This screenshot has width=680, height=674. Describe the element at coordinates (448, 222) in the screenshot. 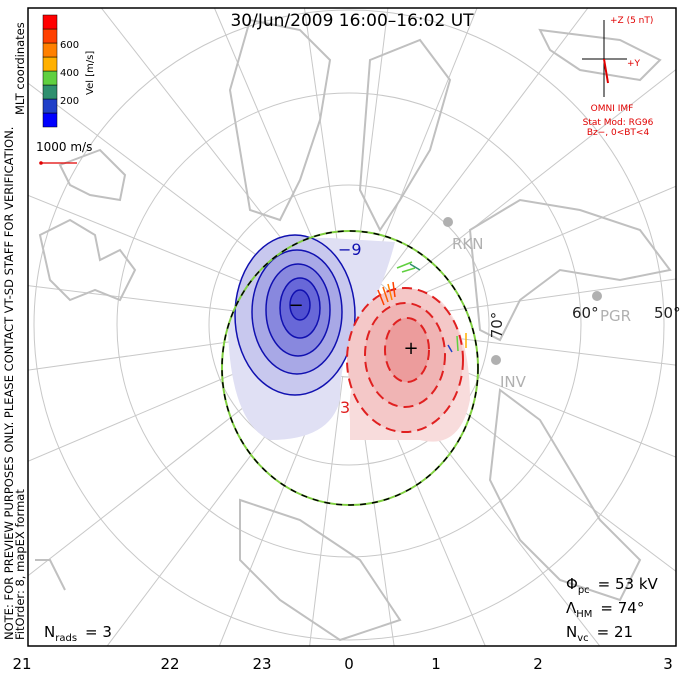

I see `radar-marker-rkn` at that location.